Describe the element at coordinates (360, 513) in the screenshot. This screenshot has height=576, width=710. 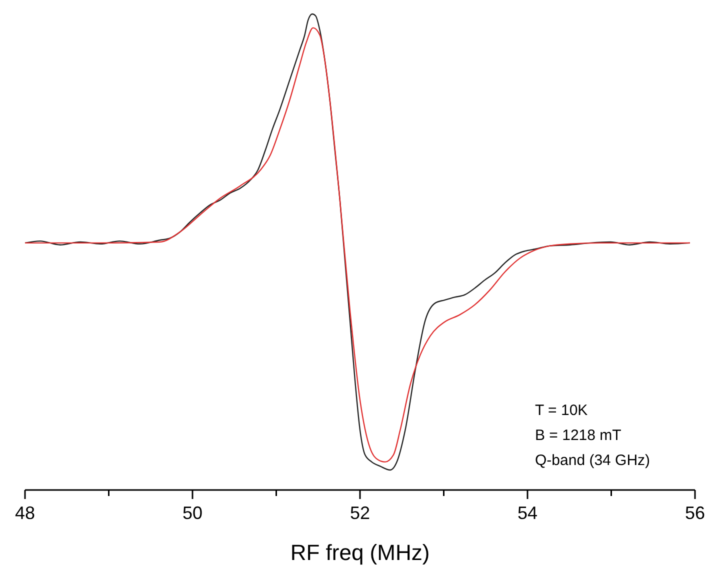
I see `x-tick-label: 52` at that location.